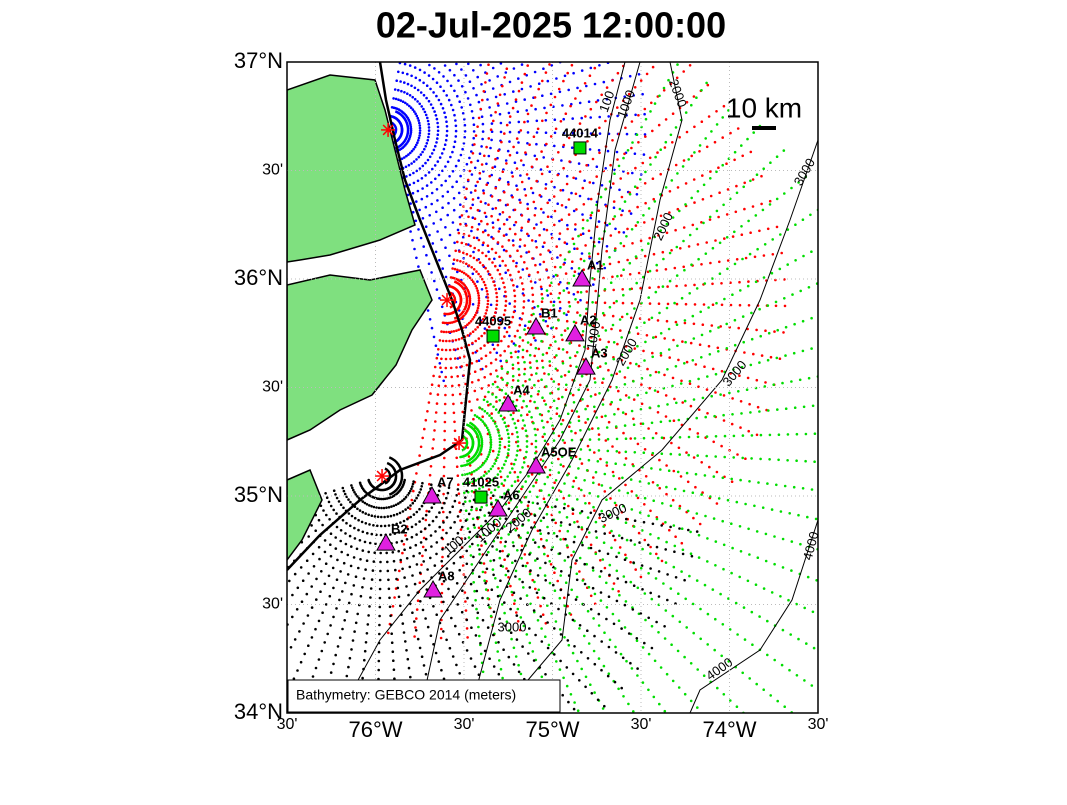 This screenshot has width=1067, height=805. I want to click on buoy-label: 44014, so click(580, 132).